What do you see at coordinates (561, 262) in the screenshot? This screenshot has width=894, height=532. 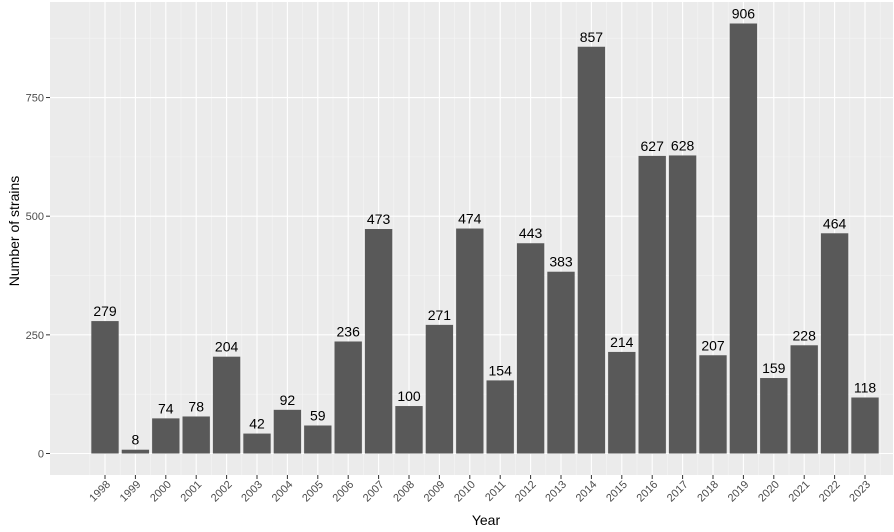 I see `data-label-2013: 383` at bounding box center [561, 262].